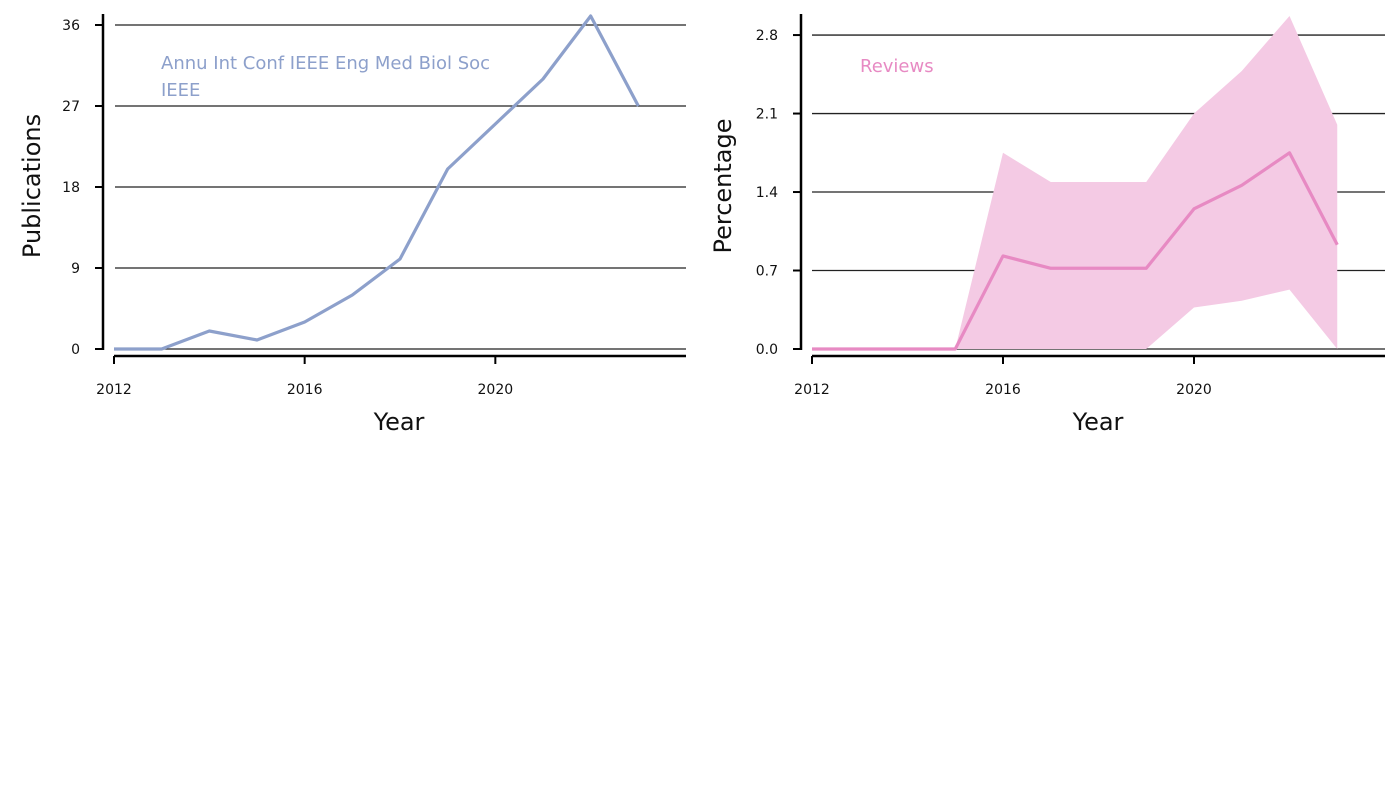 Image resolution: width=1400 pixels, height=800 pixels. I want to click on reviews-series-line, so click(1075, 251).